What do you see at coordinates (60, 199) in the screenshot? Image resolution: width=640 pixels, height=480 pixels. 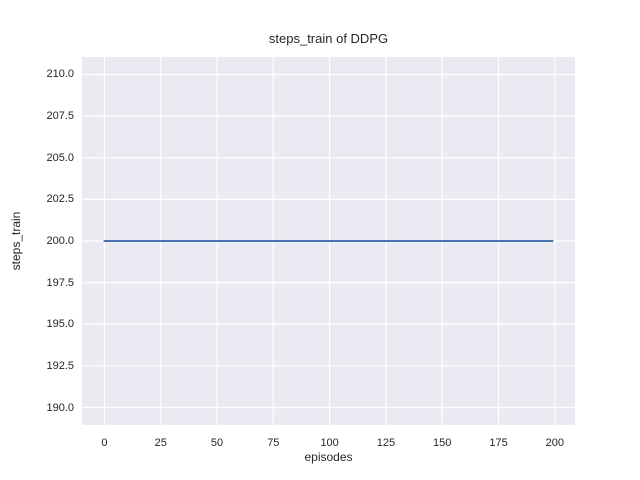 I see `y-tick-label: 202.5` at bounding box center [60, 199].